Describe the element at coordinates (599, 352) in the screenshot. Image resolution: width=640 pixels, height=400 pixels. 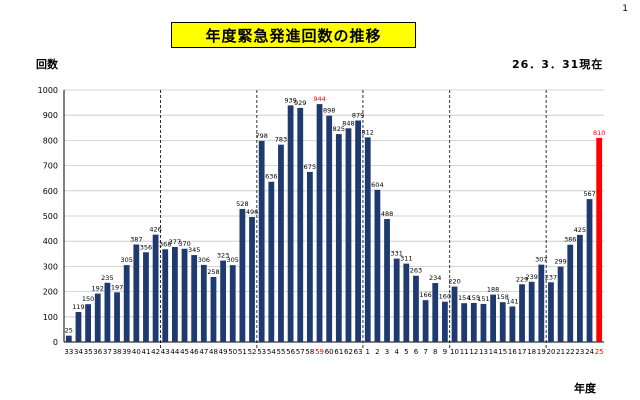
I see `x-tick-label: 25` at that location.